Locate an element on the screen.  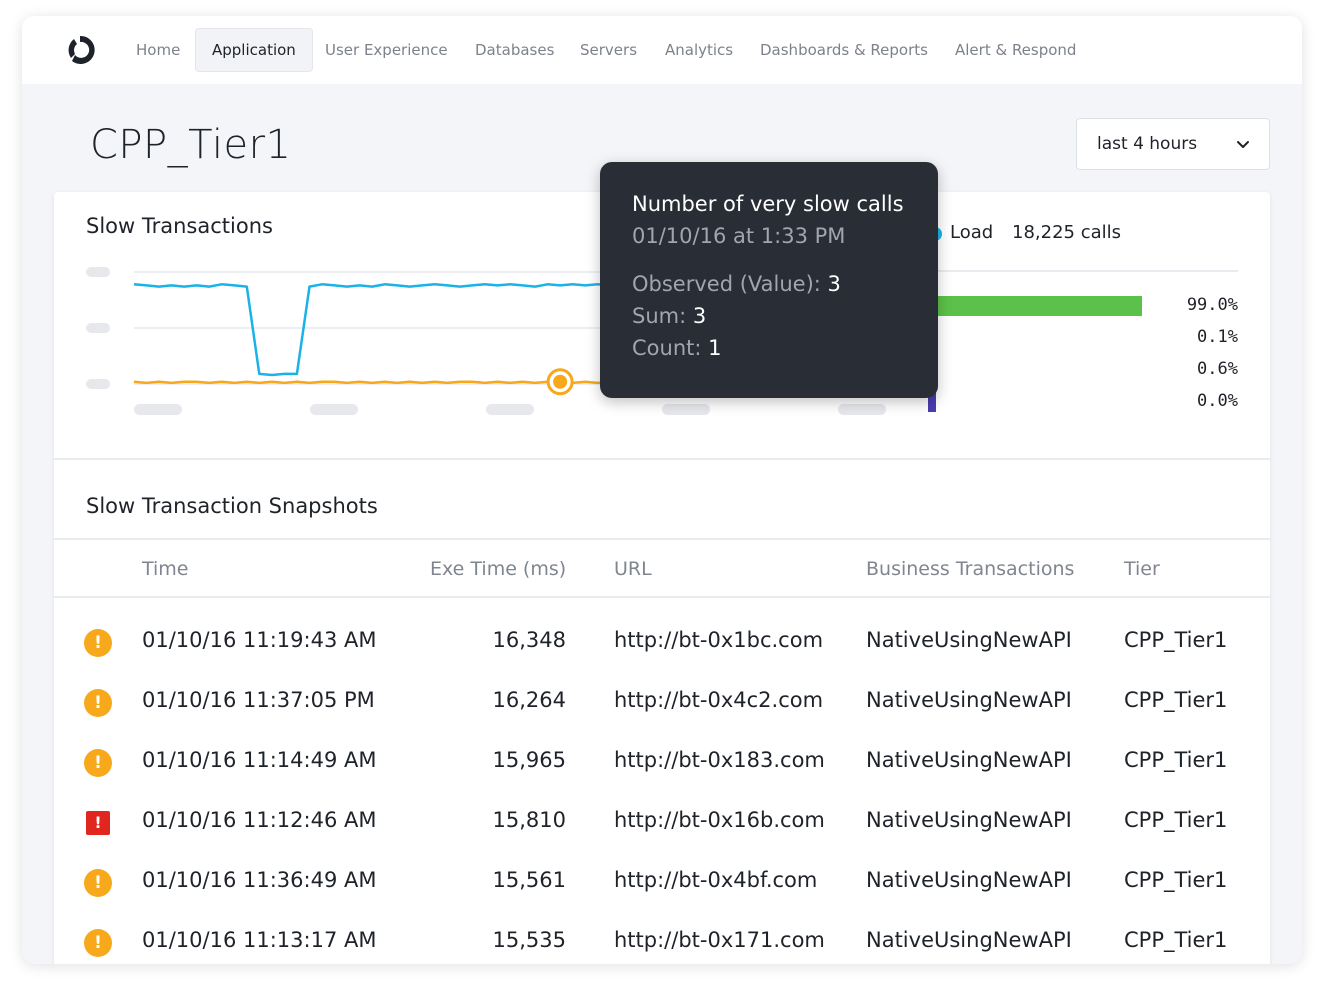
nav-databases: Databases is located at coordinates (515, 50).